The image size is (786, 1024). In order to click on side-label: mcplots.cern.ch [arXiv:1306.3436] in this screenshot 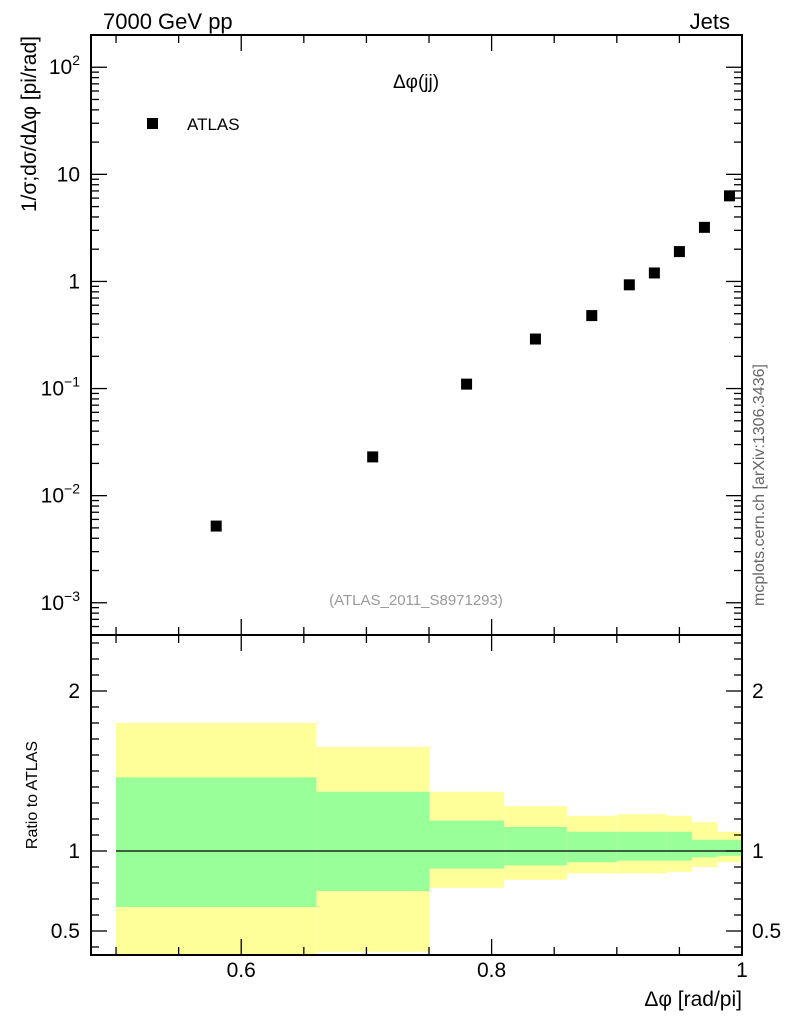, I will do `click(759, 485)`.